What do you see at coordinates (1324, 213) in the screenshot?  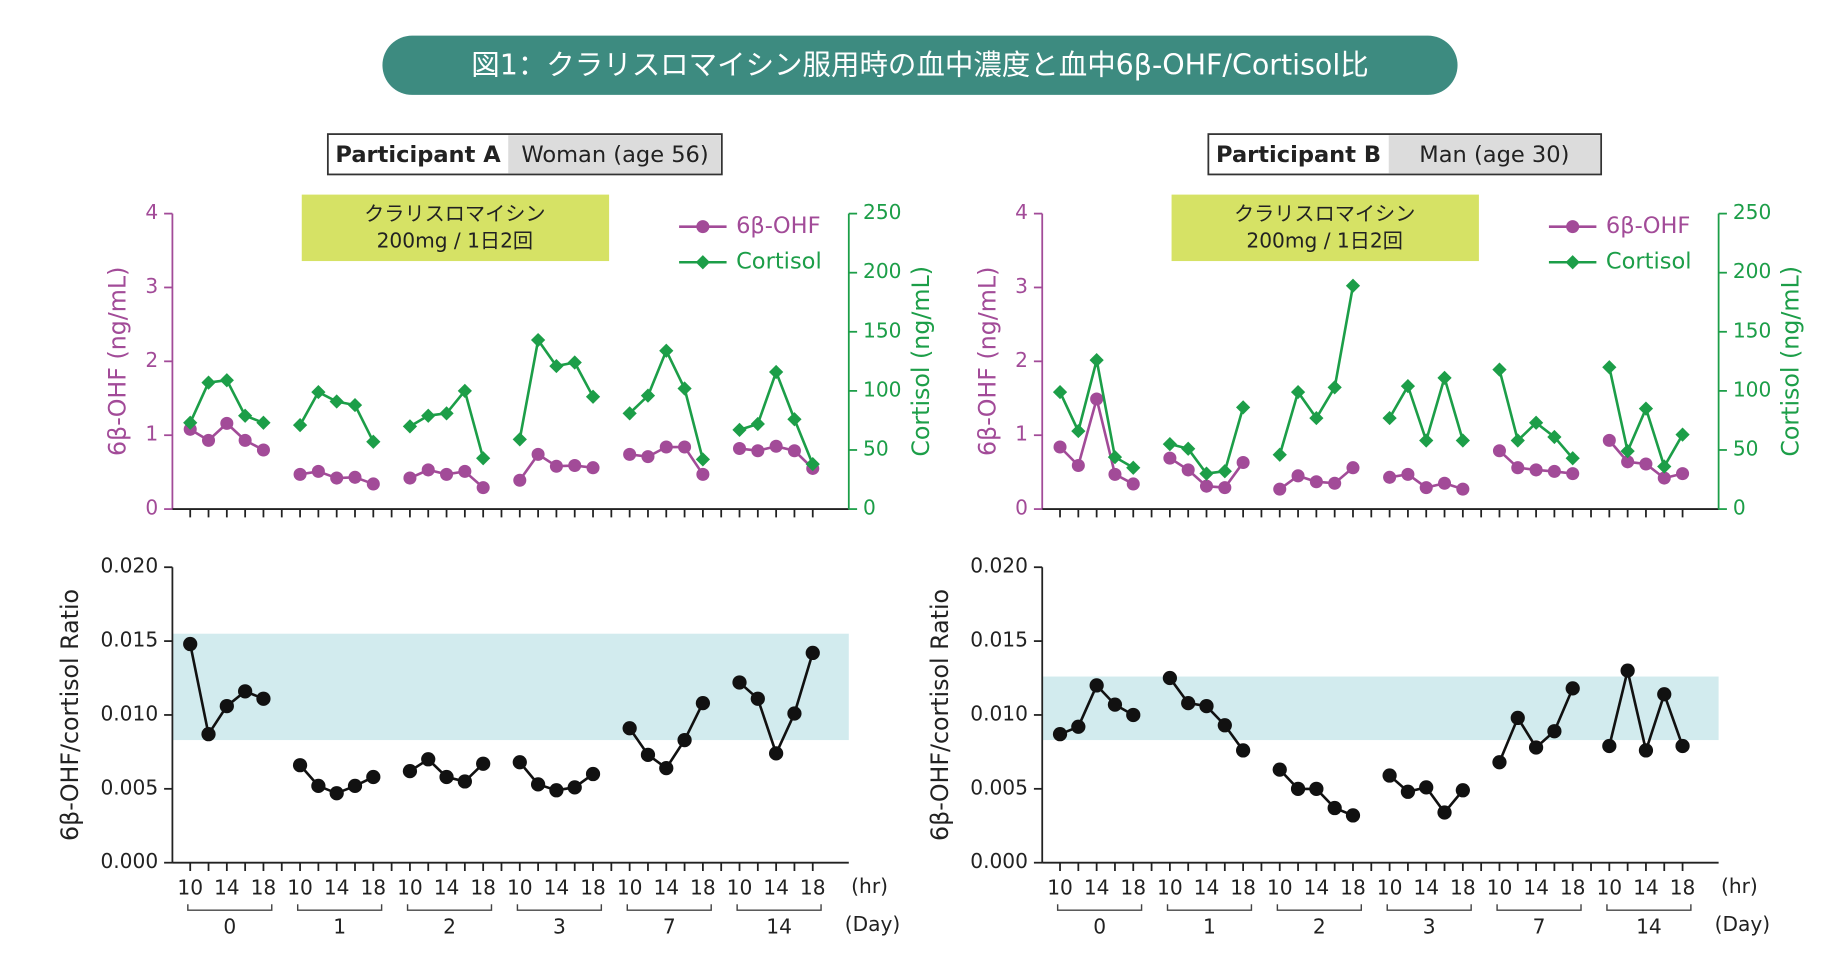 I see `annotation-text: クラリスロマイシン` at bounding box center [1324, 213].